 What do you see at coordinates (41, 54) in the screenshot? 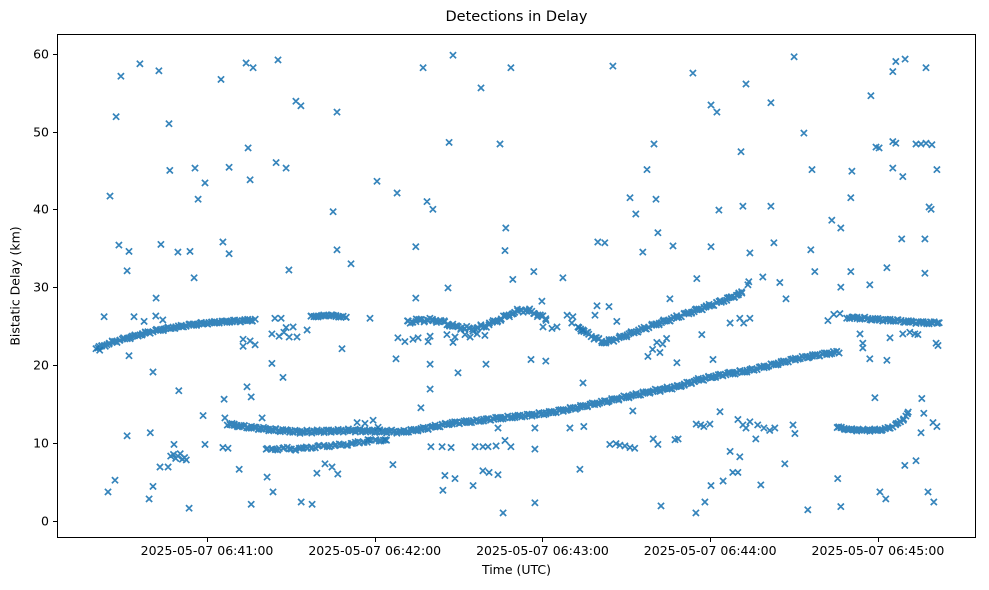
I see `y-tick-label: 60` at bounding box center [41, 54].